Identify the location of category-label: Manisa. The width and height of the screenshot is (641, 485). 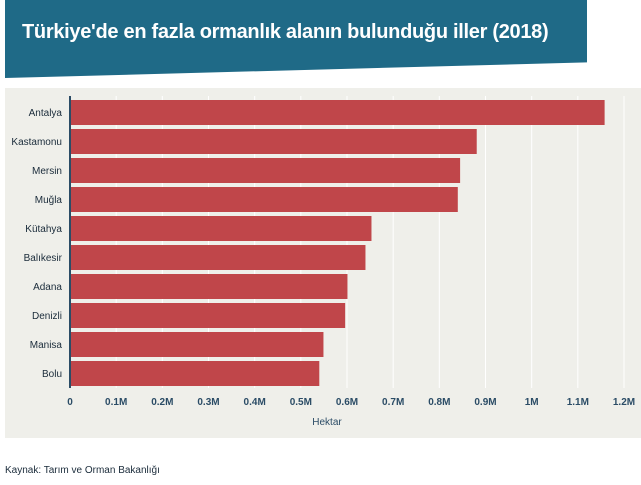
(46, 345).